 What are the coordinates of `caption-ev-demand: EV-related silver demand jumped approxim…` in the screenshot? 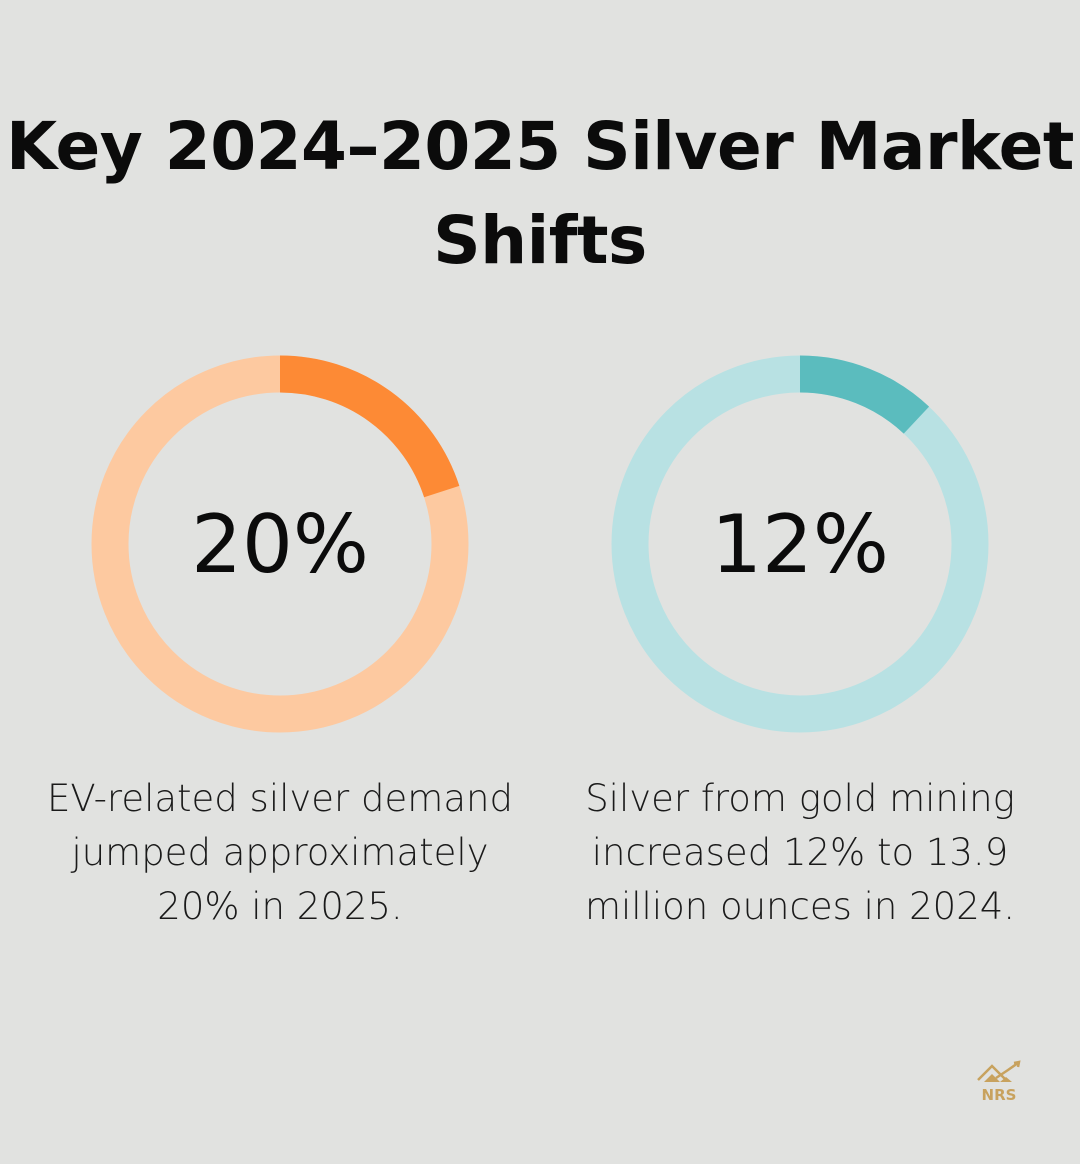 It's located at (280, 852).